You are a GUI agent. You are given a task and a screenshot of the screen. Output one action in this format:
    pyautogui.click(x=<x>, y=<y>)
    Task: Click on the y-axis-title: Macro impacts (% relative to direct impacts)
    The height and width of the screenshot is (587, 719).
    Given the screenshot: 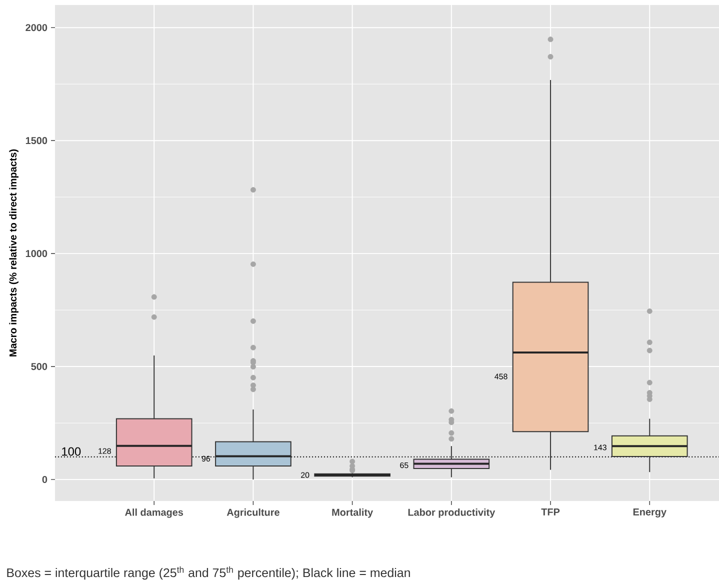 What is the action you would take?
    pyautogui.click(x=13, y=252)
    